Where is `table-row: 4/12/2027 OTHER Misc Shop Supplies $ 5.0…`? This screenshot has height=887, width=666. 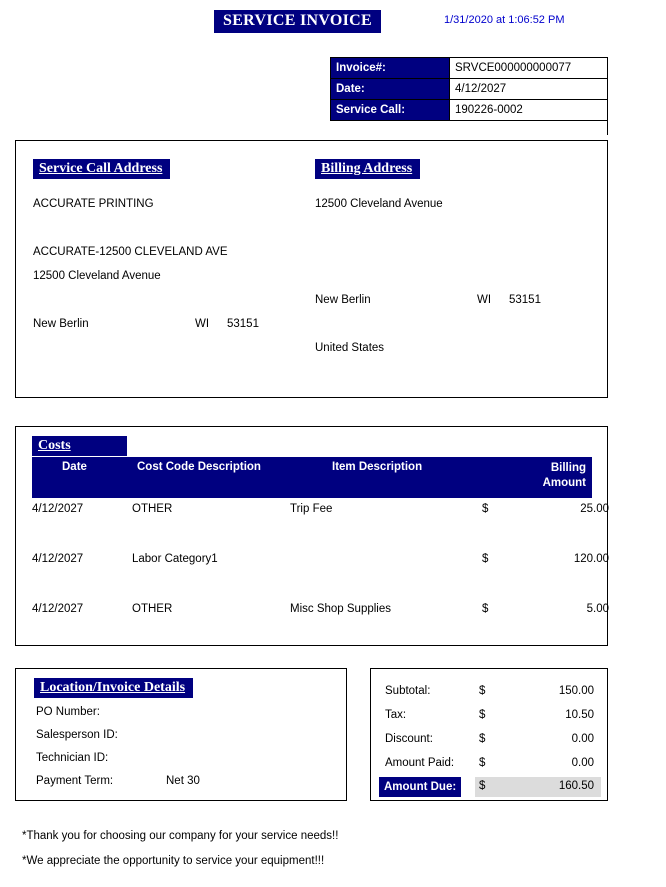 table-row: 4/12/2027 OTHER Misc Shop Supplies $ 5.0… is located at coordinates (320, 624).